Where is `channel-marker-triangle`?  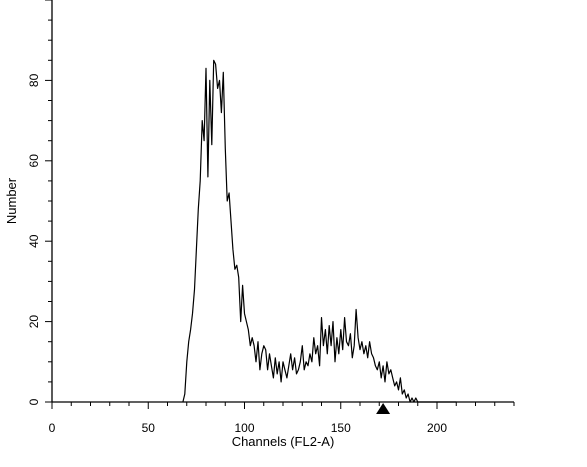 channel-marker-triangle is located at coordinates (383, 408).